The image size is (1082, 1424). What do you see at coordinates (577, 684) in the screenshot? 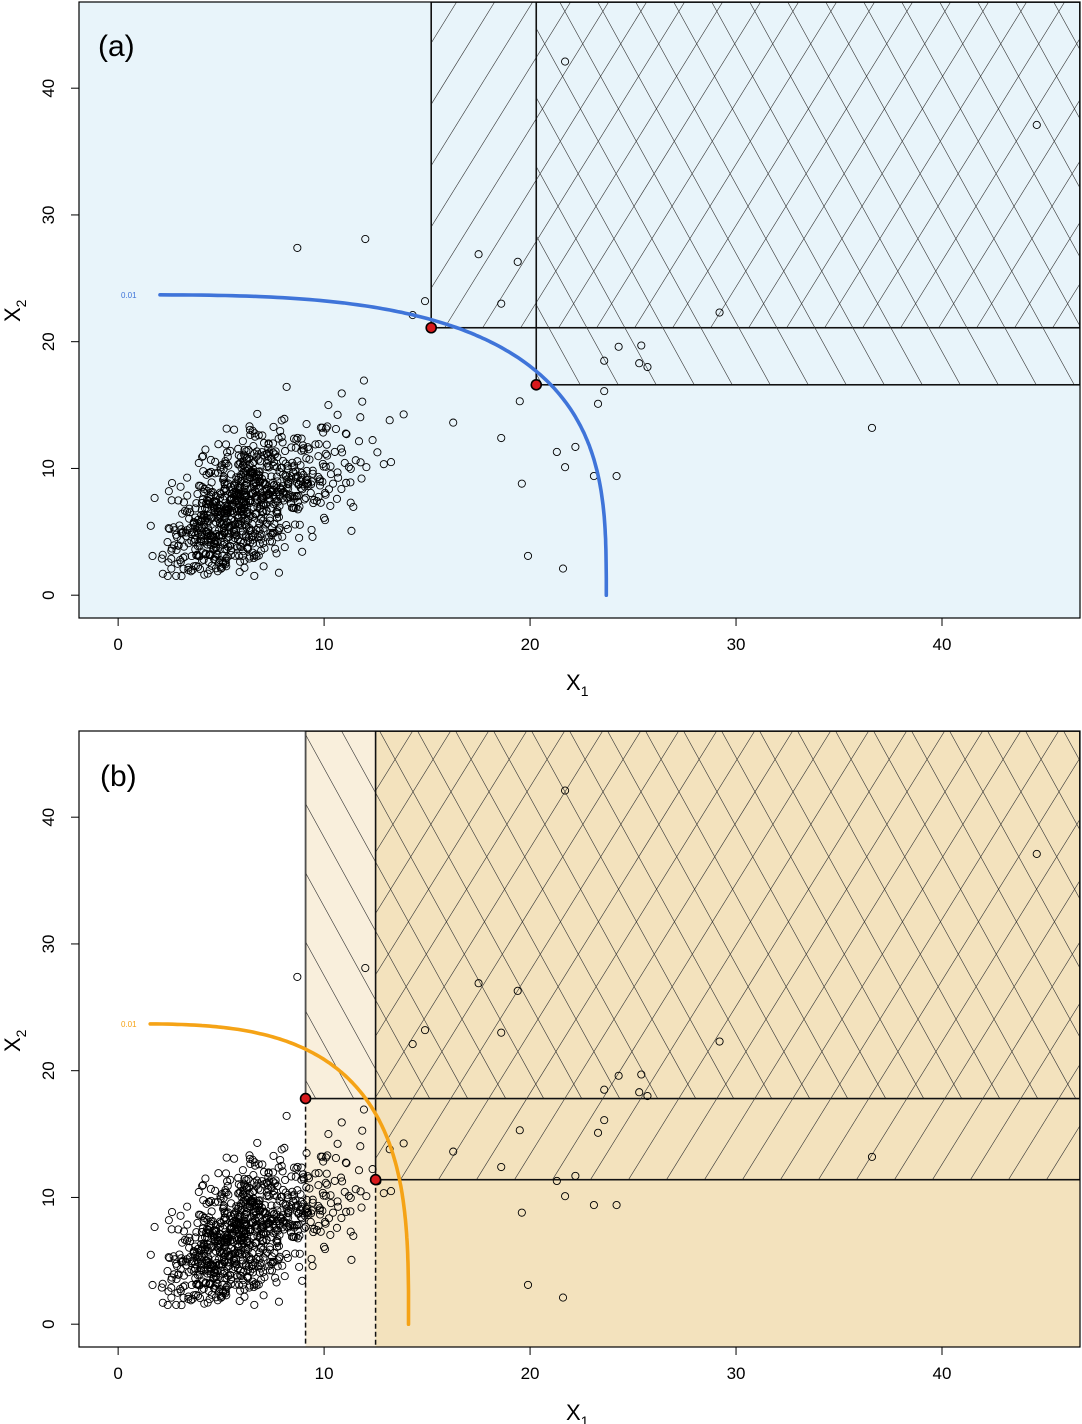
I see `x-axis-label-a: X1` at bounding box center [577, 684].